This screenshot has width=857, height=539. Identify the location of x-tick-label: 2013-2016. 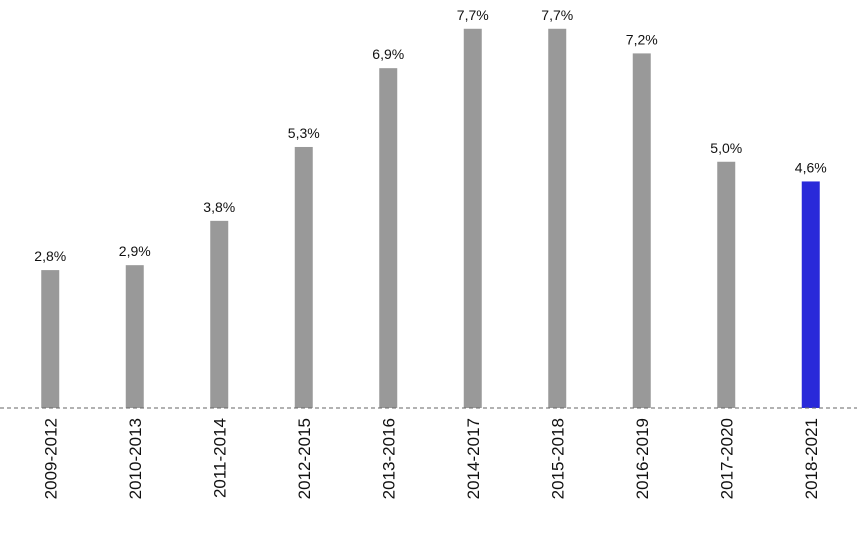
(388, 458).